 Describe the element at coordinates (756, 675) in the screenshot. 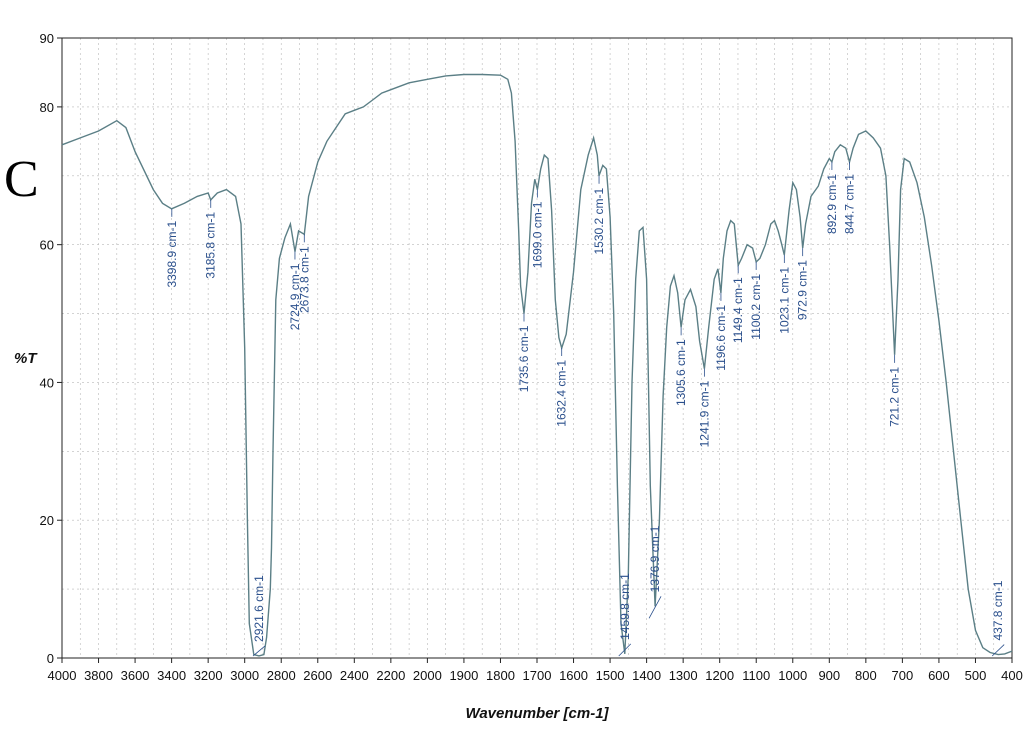

I see `x-tick-label: 1100` at that location.